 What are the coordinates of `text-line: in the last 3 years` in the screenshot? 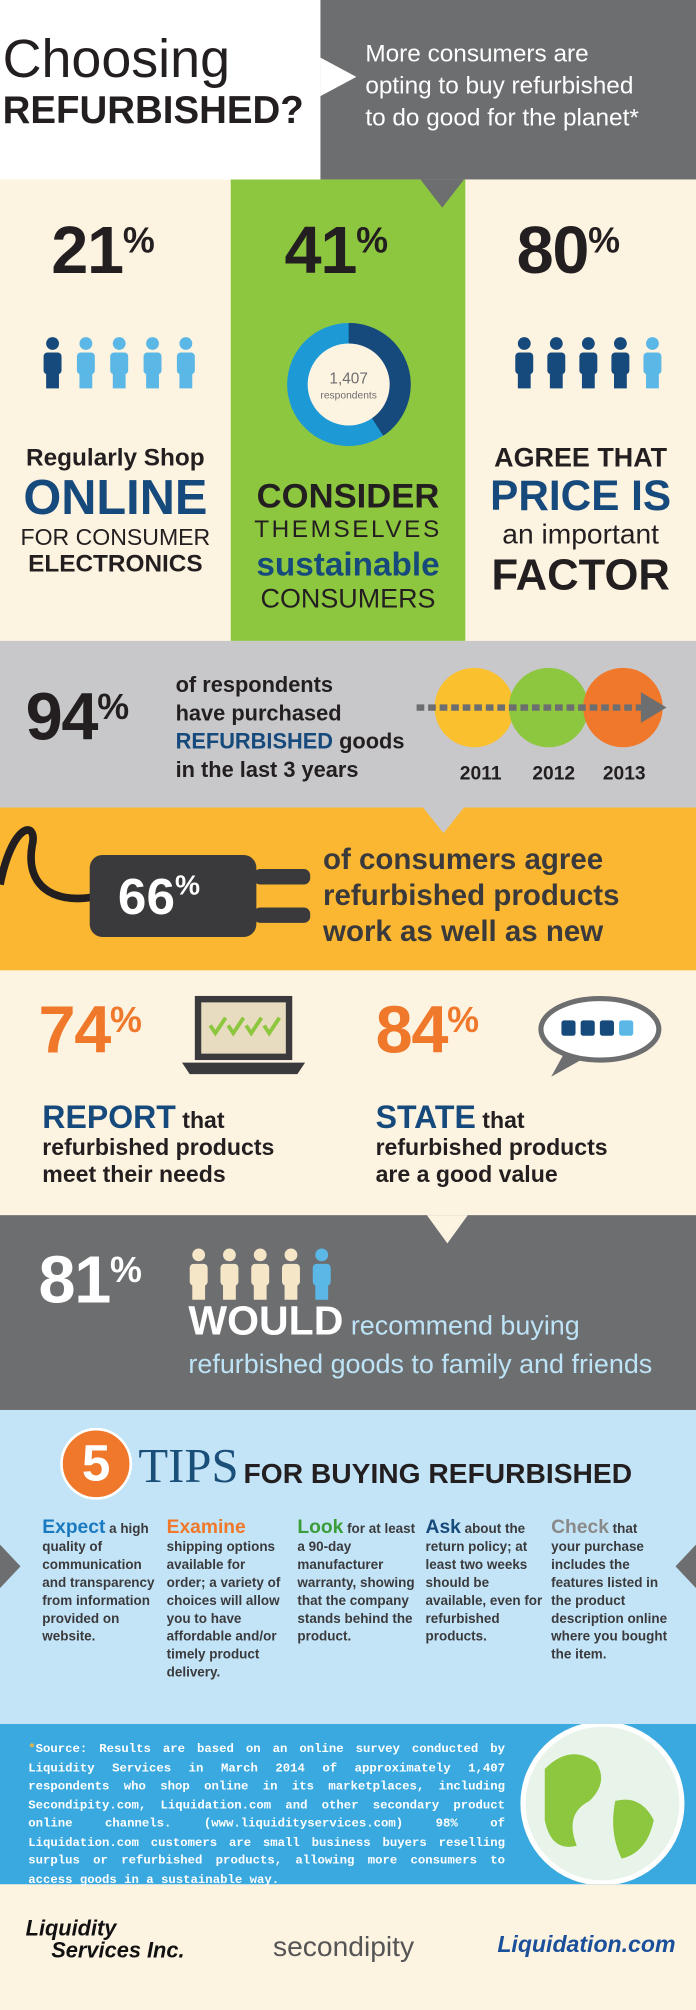 It's located at (267, 769).